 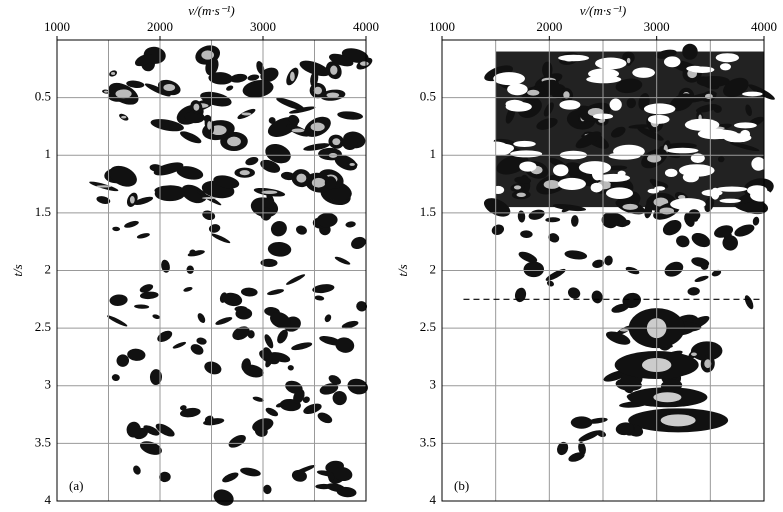 What do you see at coordinates (366, 26) in the screenshot?
I see `x-tick-label: 4000` at bounding box center [366, 26].